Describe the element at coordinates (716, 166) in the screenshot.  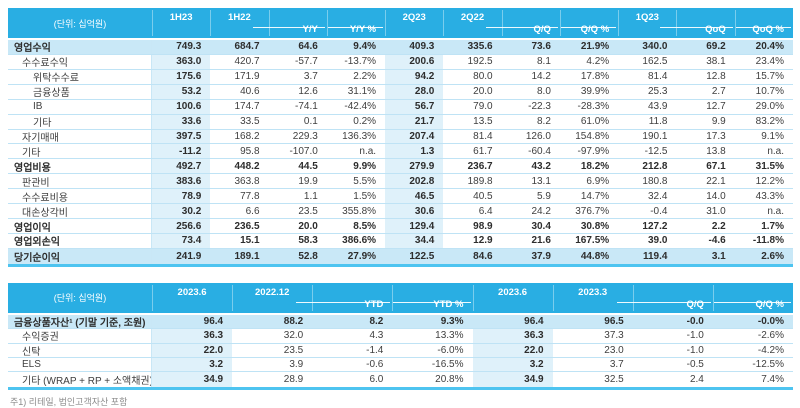
I see `value-cell: 67.1` at that location.